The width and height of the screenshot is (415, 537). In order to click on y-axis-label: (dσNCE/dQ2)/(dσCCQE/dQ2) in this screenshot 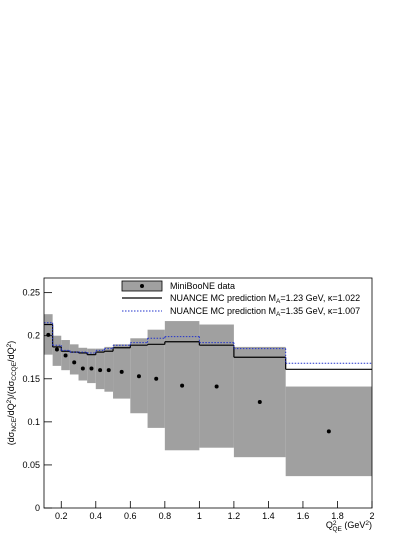, I will do `click(12, 393)`.